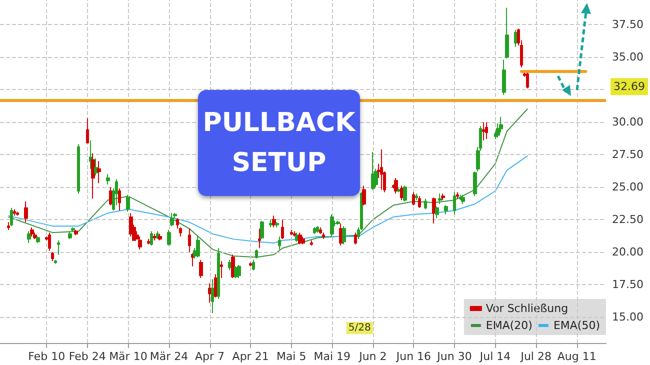 This screenshot has width=650, height=365. Describe the element at coordinates (47, 356) in the screenshot. I see `x-tick-label: Feb 10` at that location.